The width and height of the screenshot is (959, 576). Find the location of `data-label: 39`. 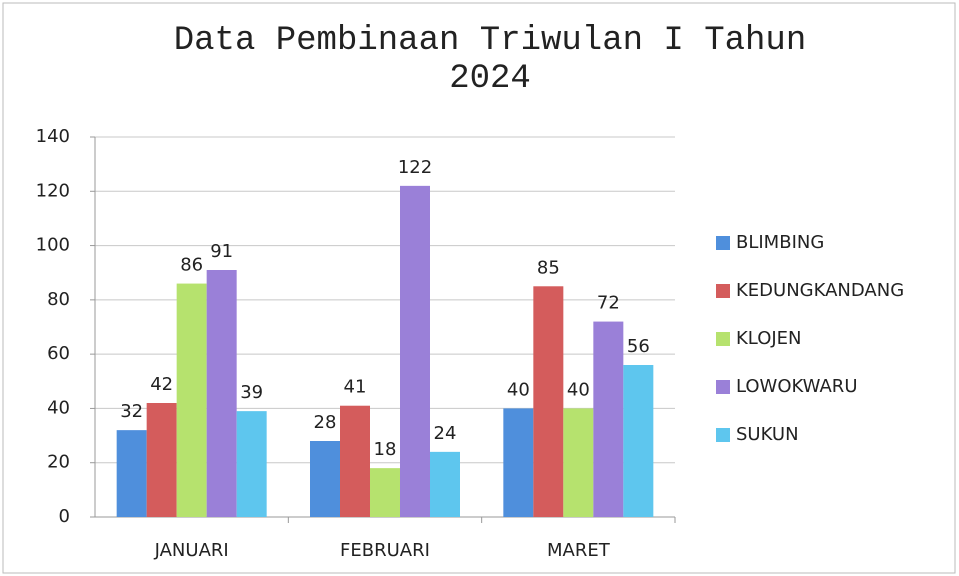

data-label: 39 is located at coordinates (251, 392).